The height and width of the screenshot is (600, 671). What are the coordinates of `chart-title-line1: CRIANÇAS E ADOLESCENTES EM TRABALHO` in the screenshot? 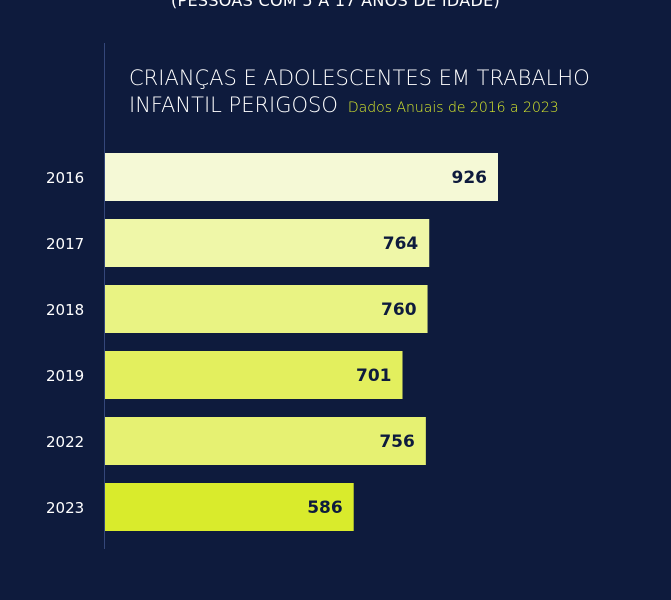 It's located at (359, 78).